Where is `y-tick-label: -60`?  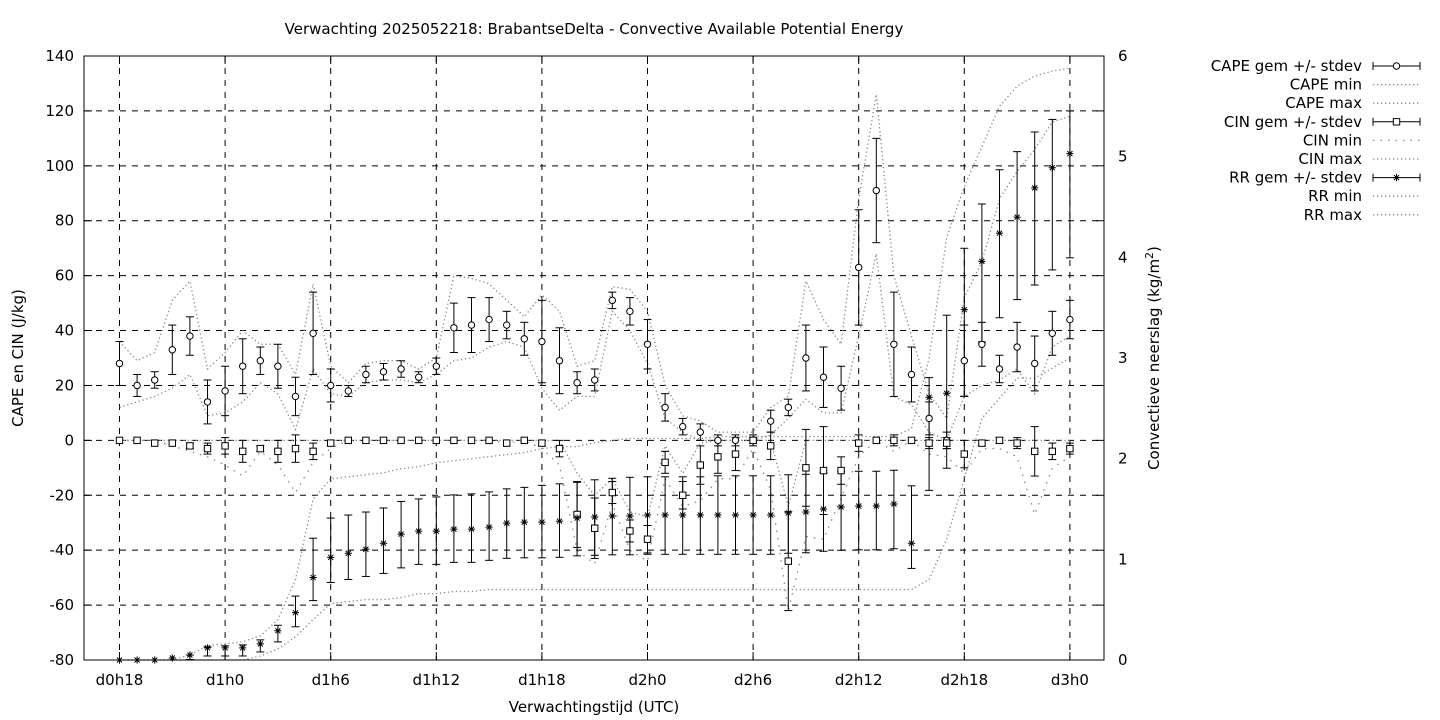
y-tick-label: -60 is located at coordinates (62, 605).